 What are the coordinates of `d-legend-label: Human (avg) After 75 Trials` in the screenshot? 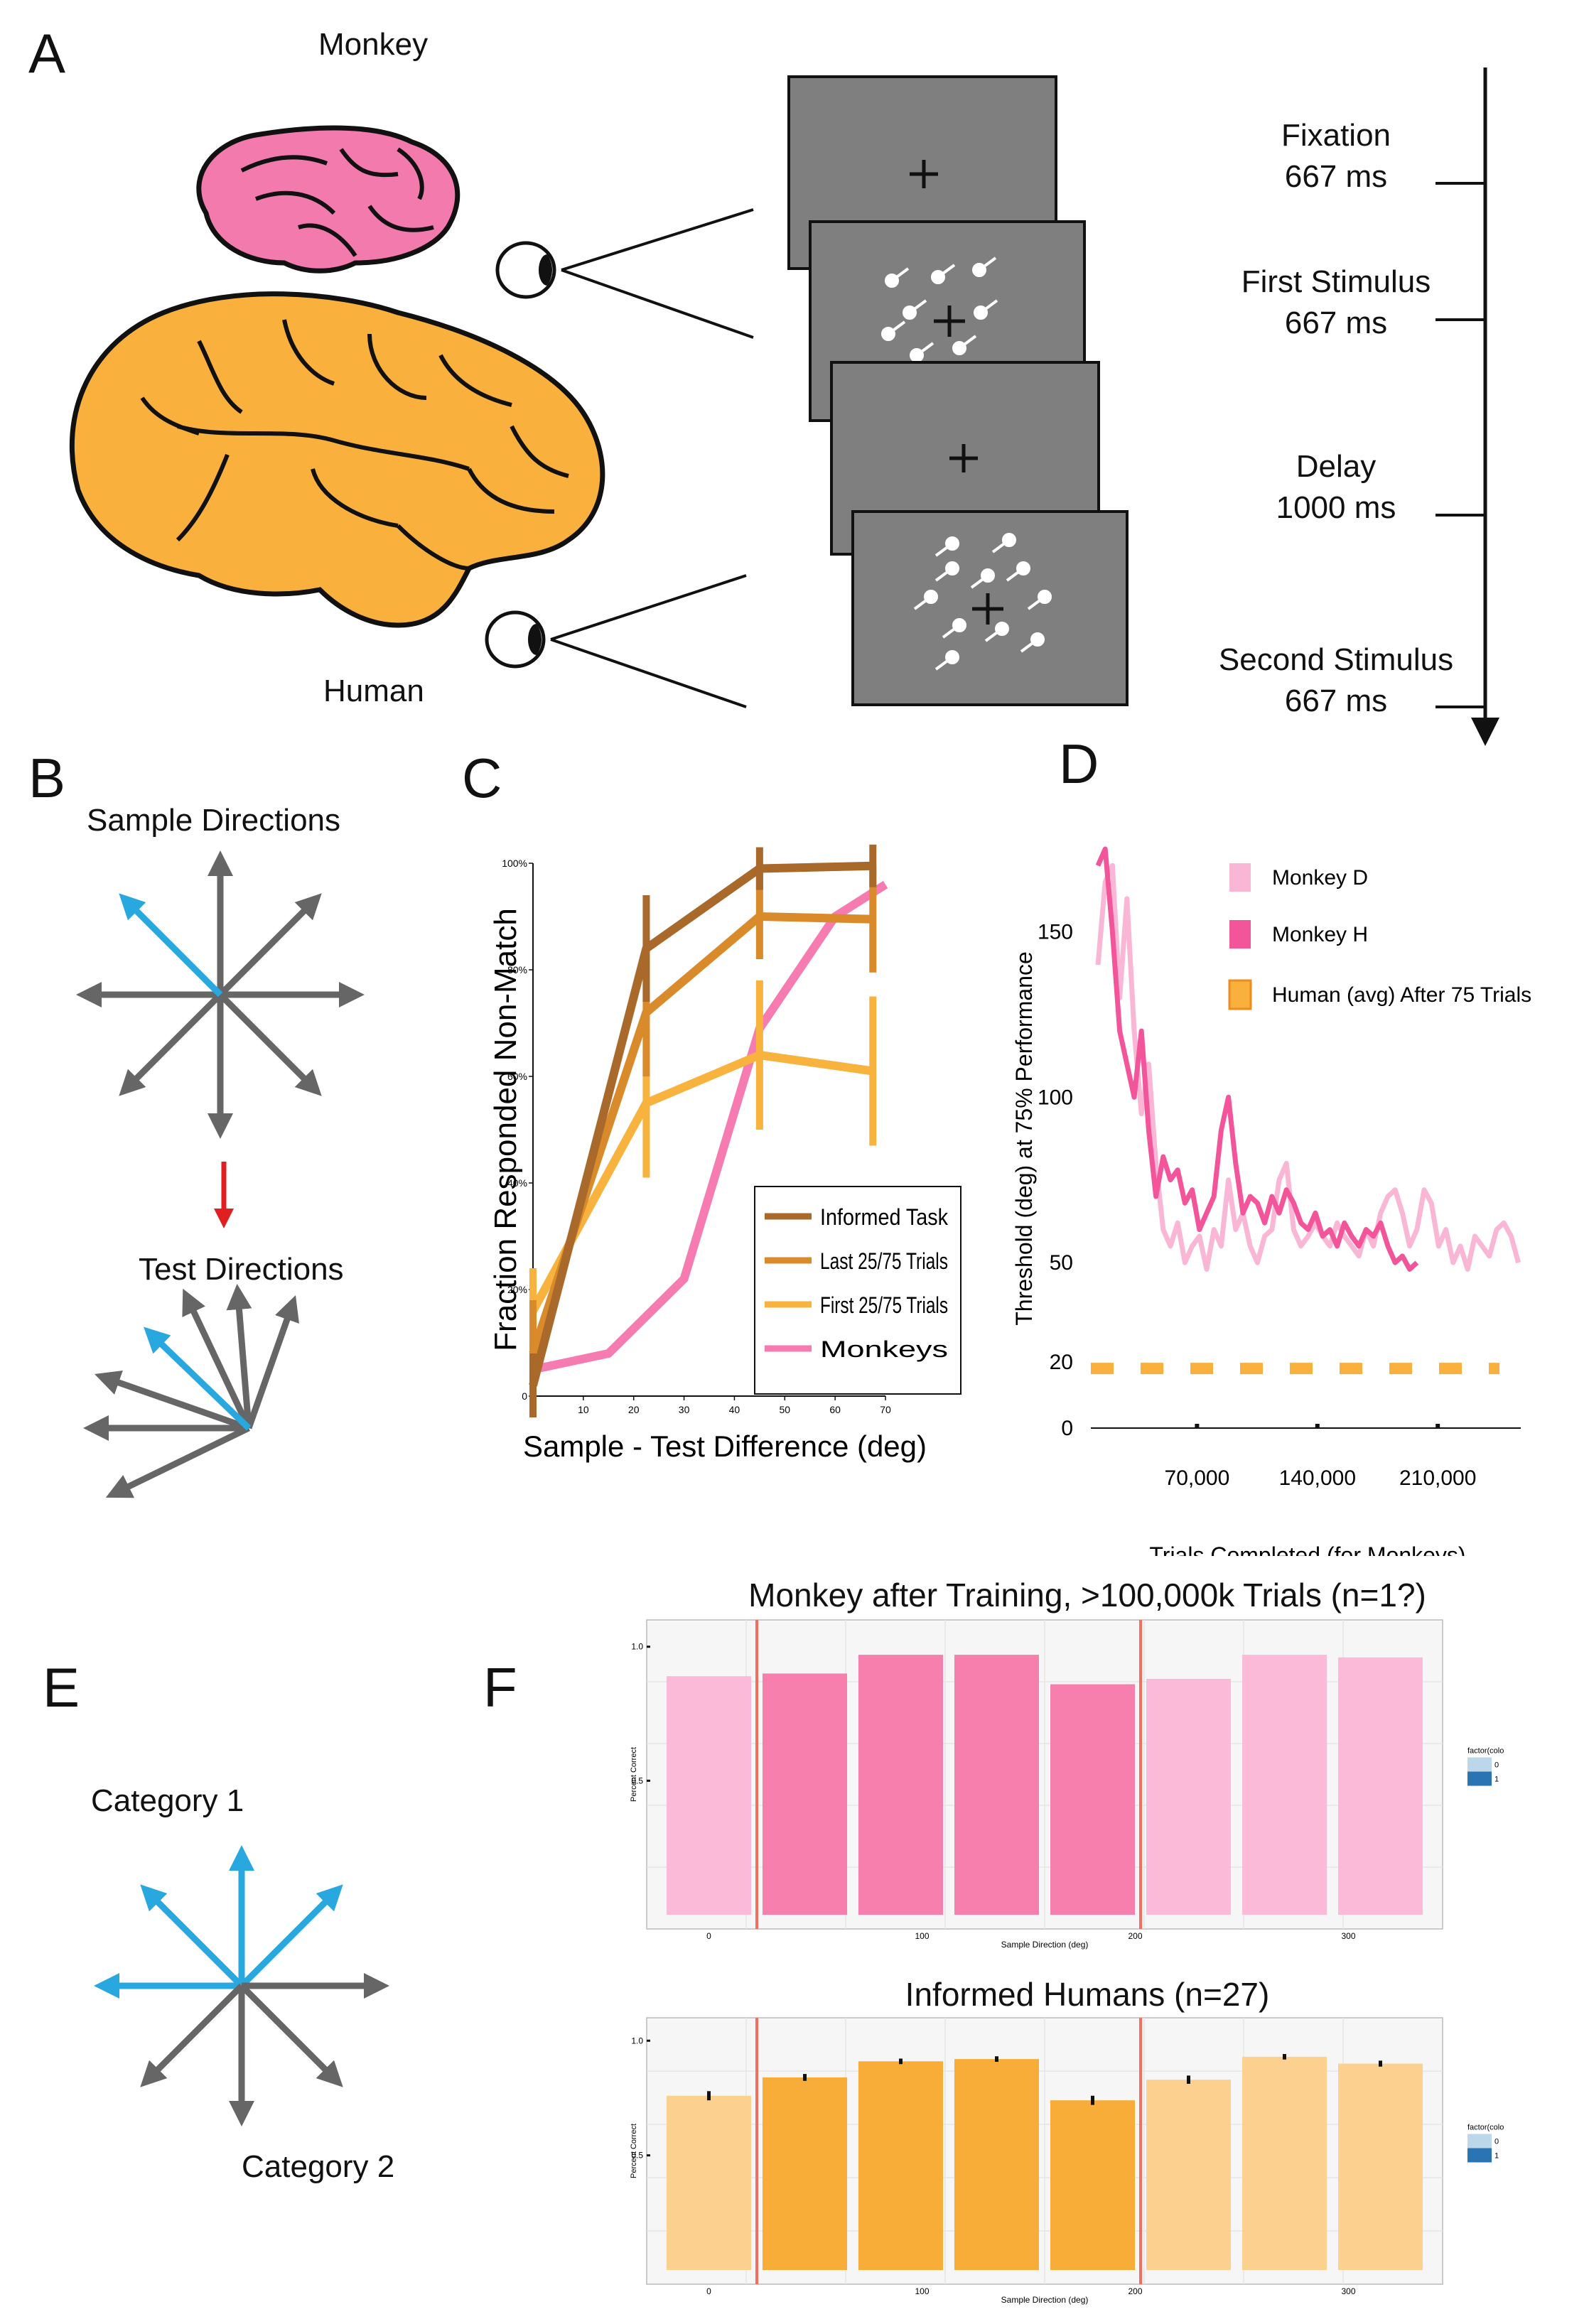 It's located at (1401, 995).